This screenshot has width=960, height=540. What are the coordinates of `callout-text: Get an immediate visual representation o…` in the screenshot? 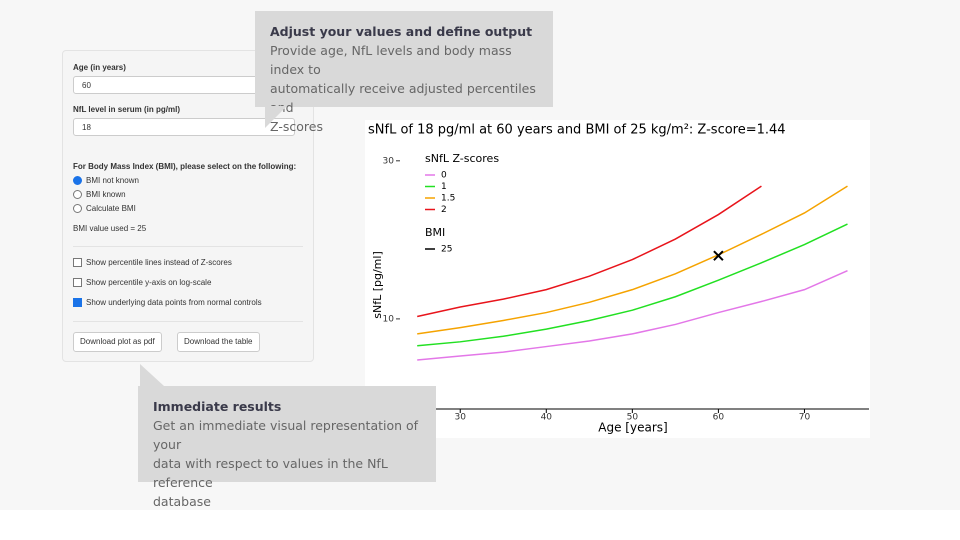 It's located at (286, 435).